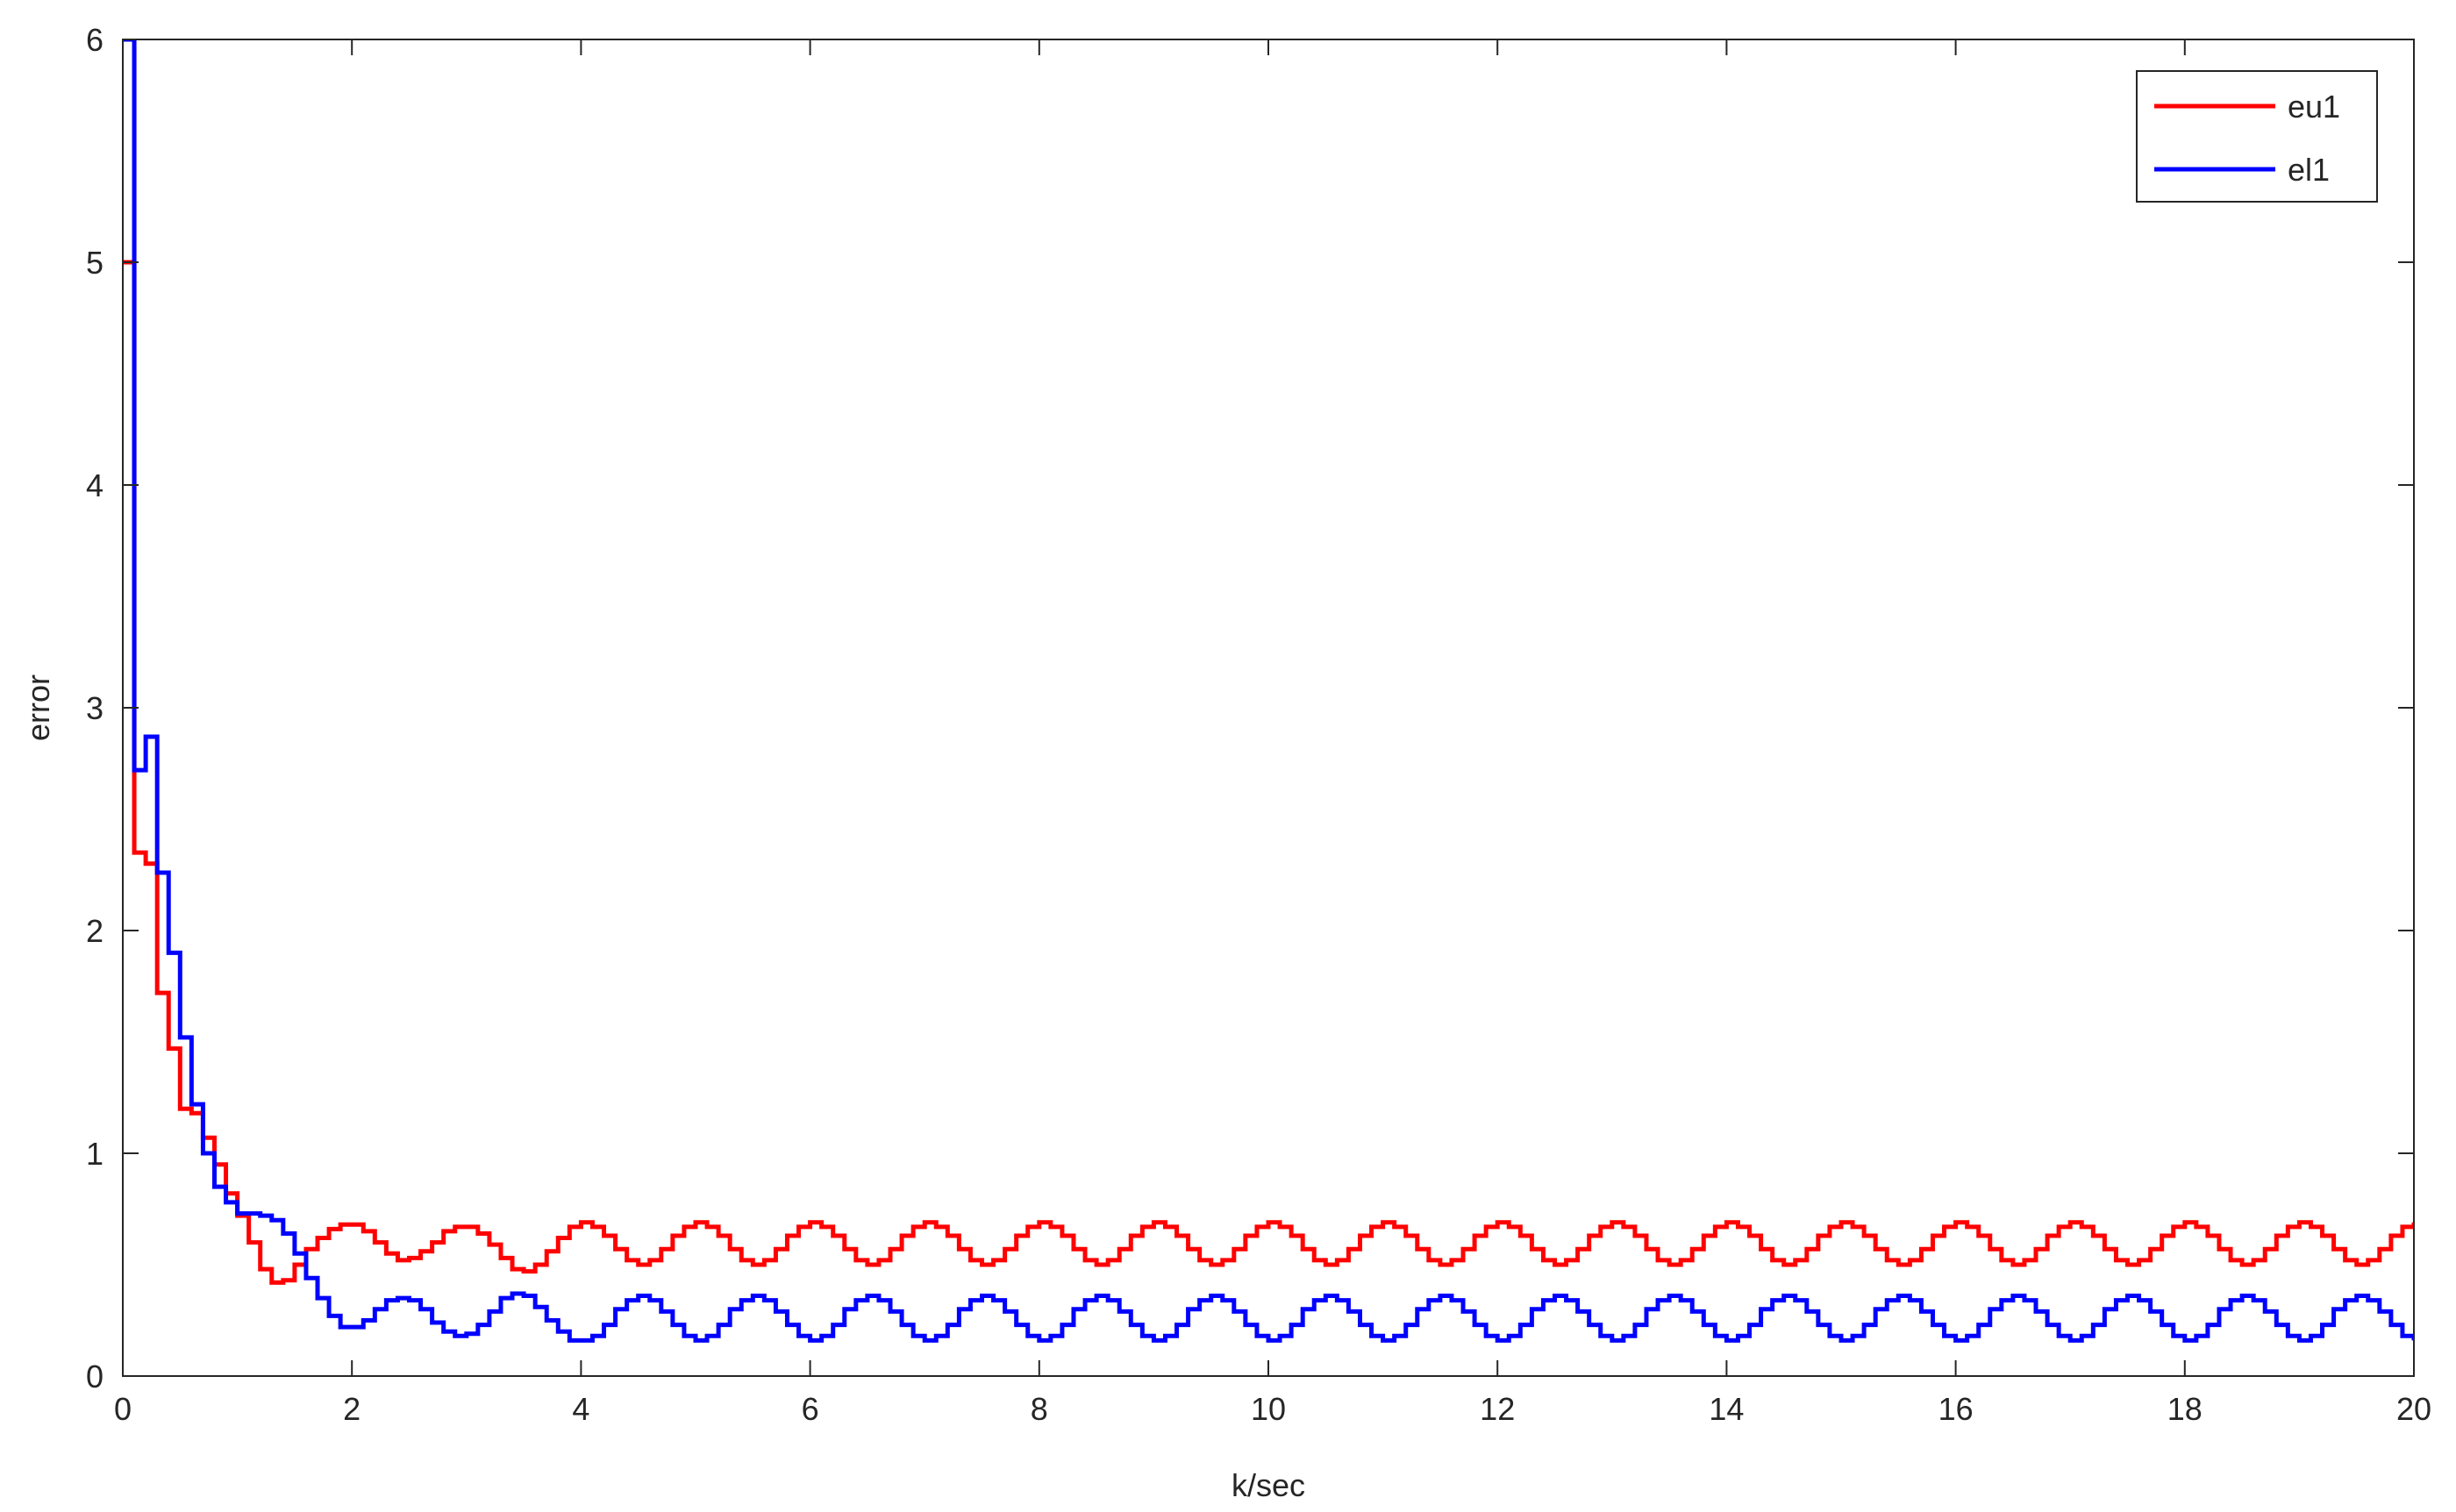 This screenshot has height=1512, width=2456. Describe the element at coordinates (352, 1409) in the screenshot. I see `x-tick-label: 2` at that location.